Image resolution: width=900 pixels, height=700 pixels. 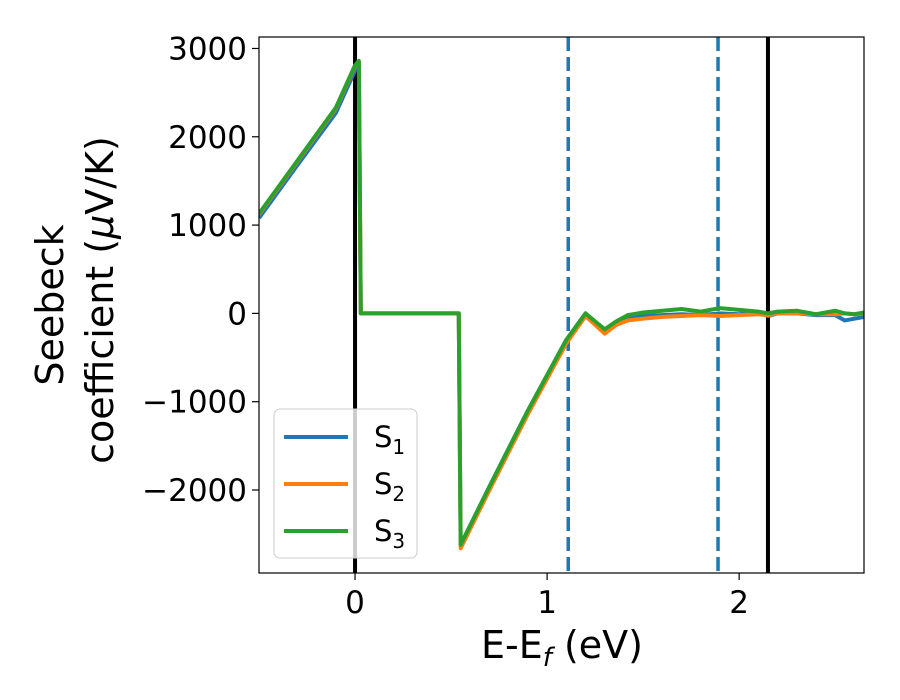 What do you see at coordinates (194, 491) in the screenshot?
I see `y-tick-label-0: −2000` at bounding box center [194, 491].